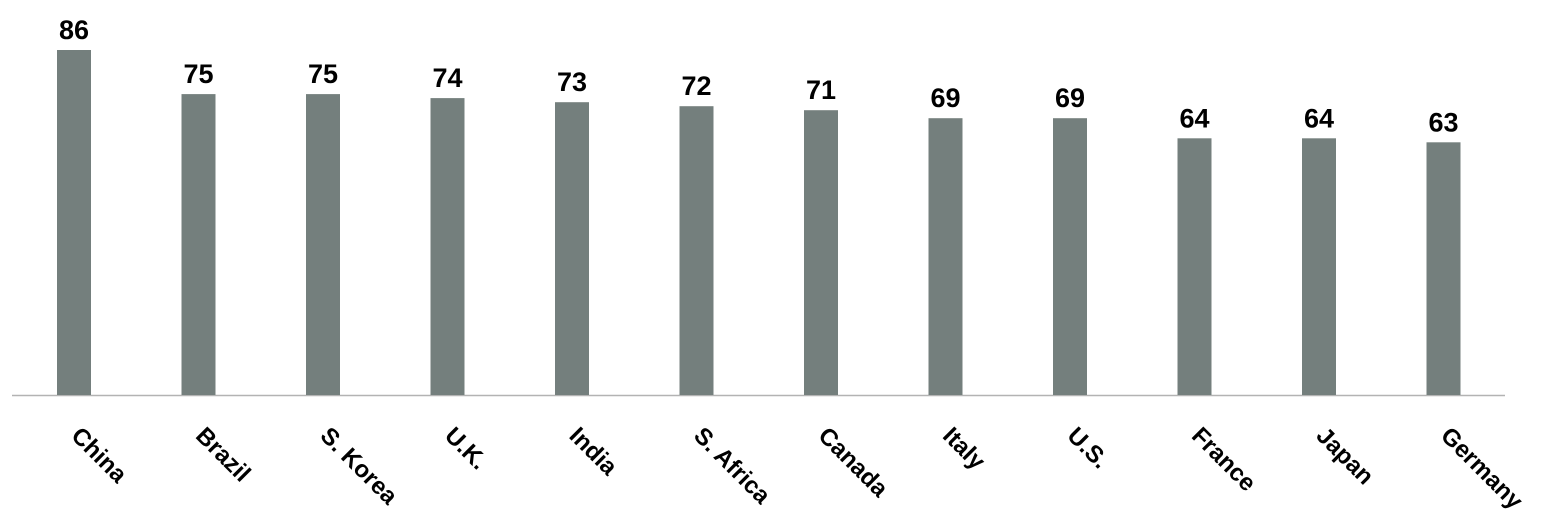 This screenshot has height=526, width=1558. I want to click on value-label: 71, so click(821, 90).